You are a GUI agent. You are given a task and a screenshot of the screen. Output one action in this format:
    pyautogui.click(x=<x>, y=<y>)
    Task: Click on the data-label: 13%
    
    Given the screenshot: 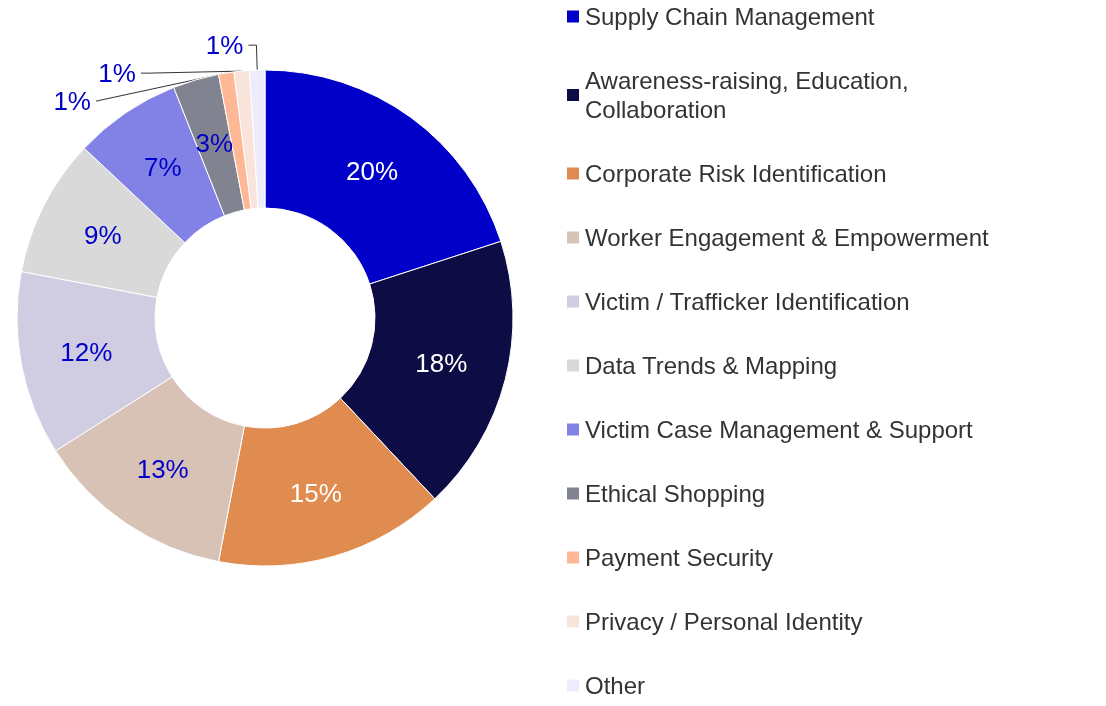 What is the action you would take?
    pyautogui.click(x=162, y=468)
    